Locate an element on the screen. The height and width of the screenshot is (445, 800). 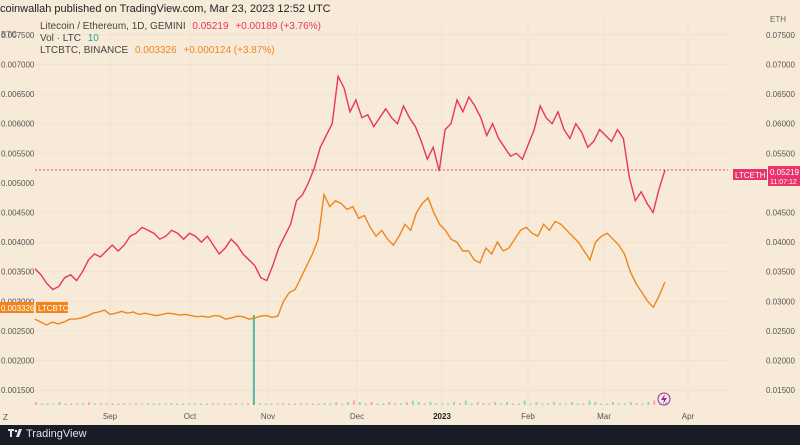
right-tick-label: 0.02000 is located at coordinates (780, 361).